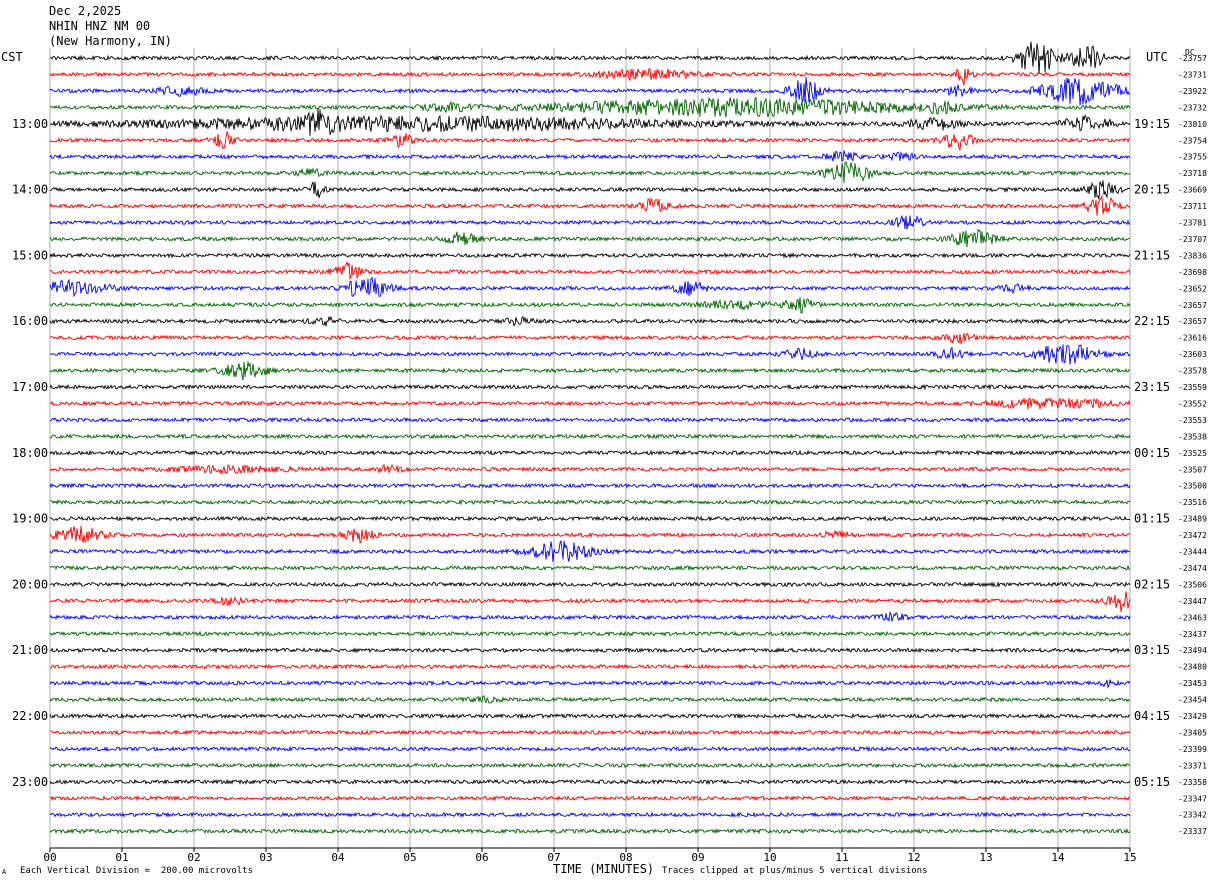 This screenshot has width=1210, height=886. Describe the element at coordinates (625, 857) in the screenshot. I see `x-tick-label: 08` at that location.